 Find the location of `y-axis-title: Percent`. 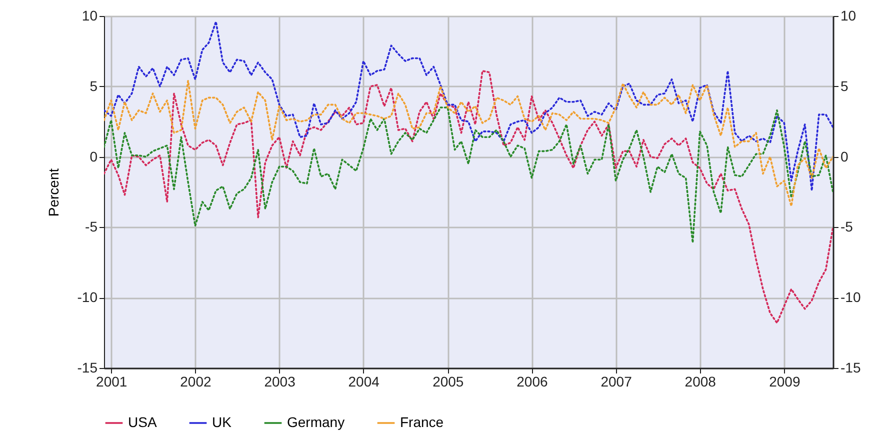

y-axis-title: Percent is located at coordinates (53, 192).